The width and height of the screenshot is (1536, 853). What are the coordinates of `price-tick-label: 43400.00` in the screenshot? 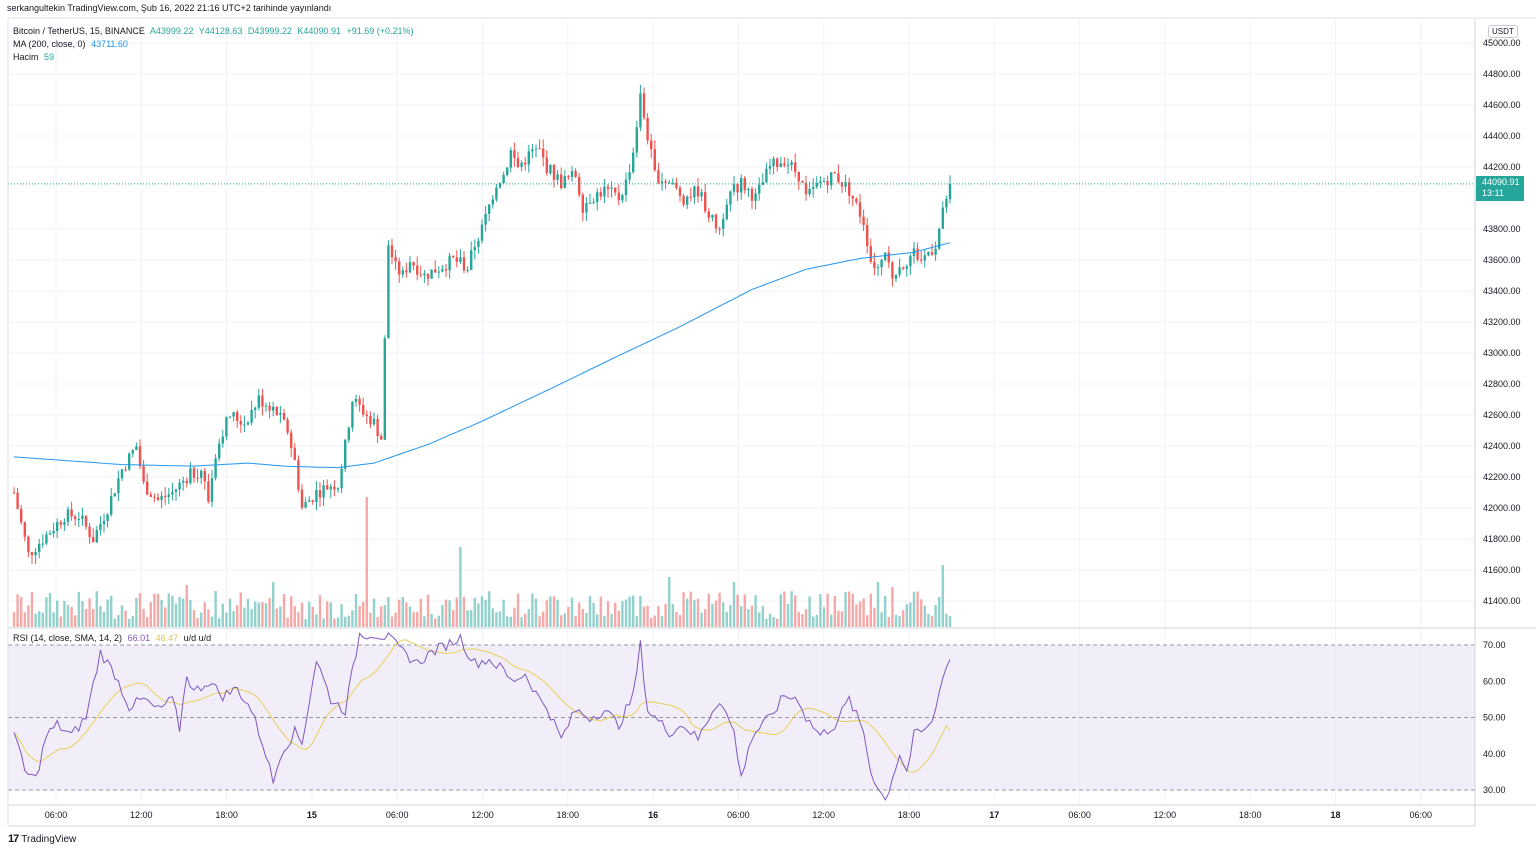 It's located at (1502, 291).